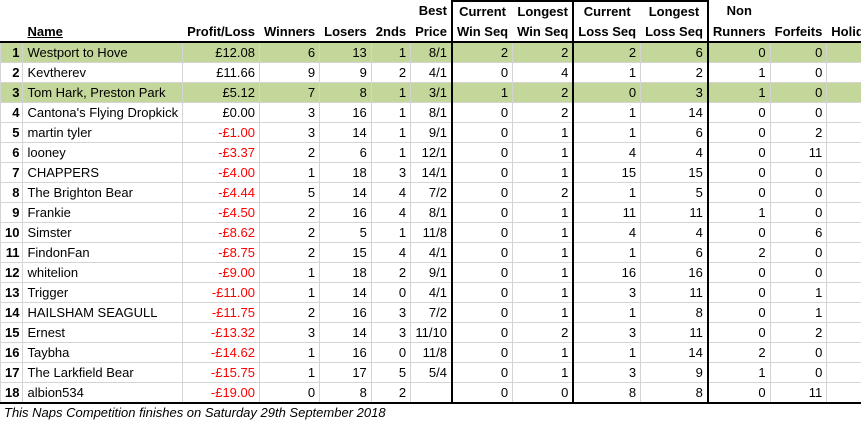 Image resolution: width=861 pixels, height=426 pixels. Describe the element at coordinates (607, 393) in the screenshot. I see `current-loss-seq-cell: 8` at that location.